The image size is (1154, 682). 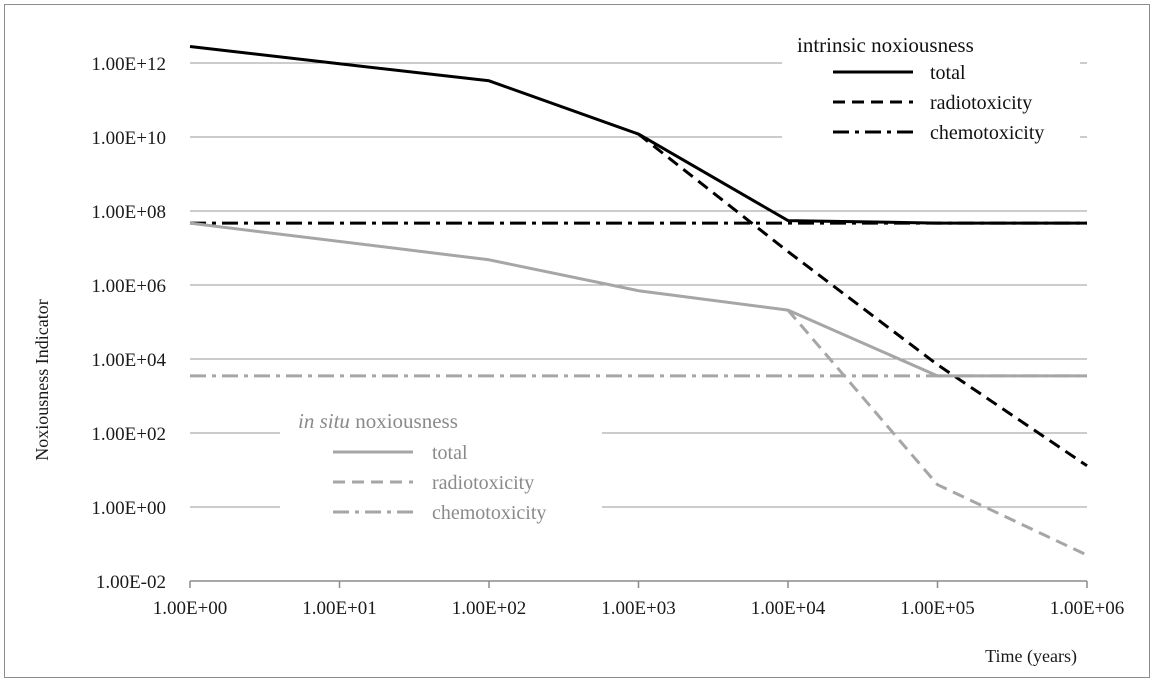 What do you see at coordinates (788, 608) in the screenshot?
I see `x-tick-label: 1.00E+04` at bounding box center [788, 608].